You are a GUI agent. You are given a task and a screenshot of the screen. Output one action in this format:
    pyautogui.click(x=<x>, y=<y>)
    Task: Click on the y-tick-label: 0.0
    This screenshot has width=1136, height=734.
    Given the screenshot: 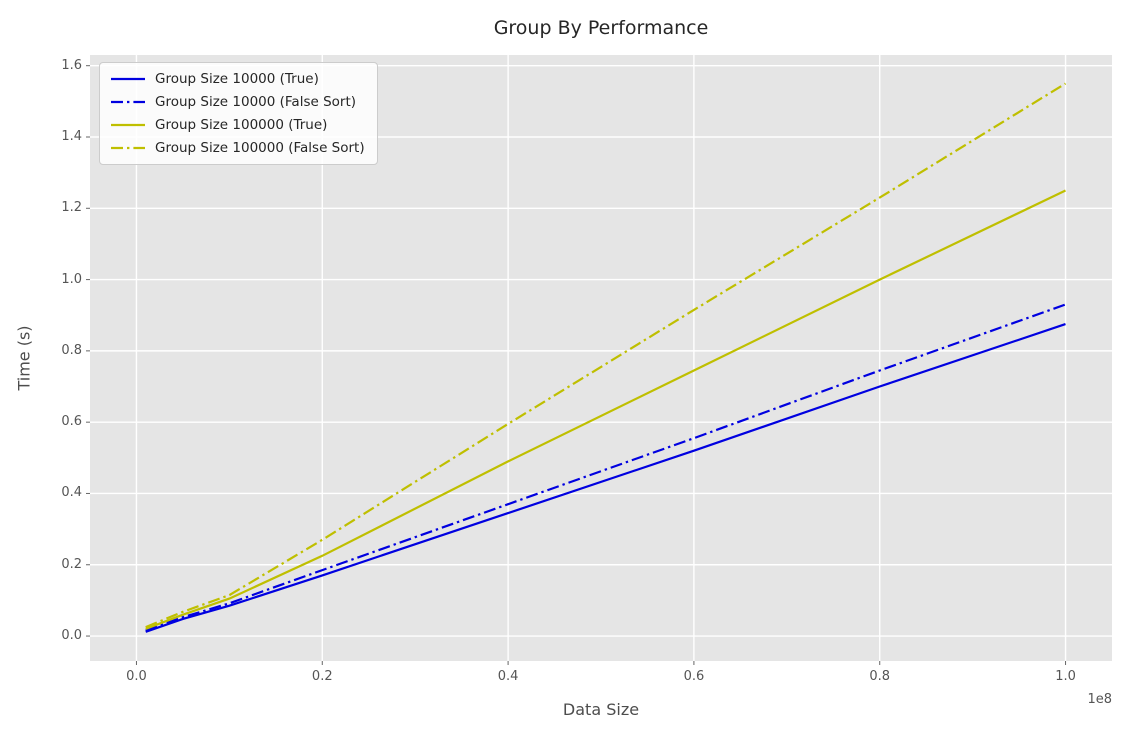 What is the action you would take?
    pyautogui.click(x=71, y=636)
    